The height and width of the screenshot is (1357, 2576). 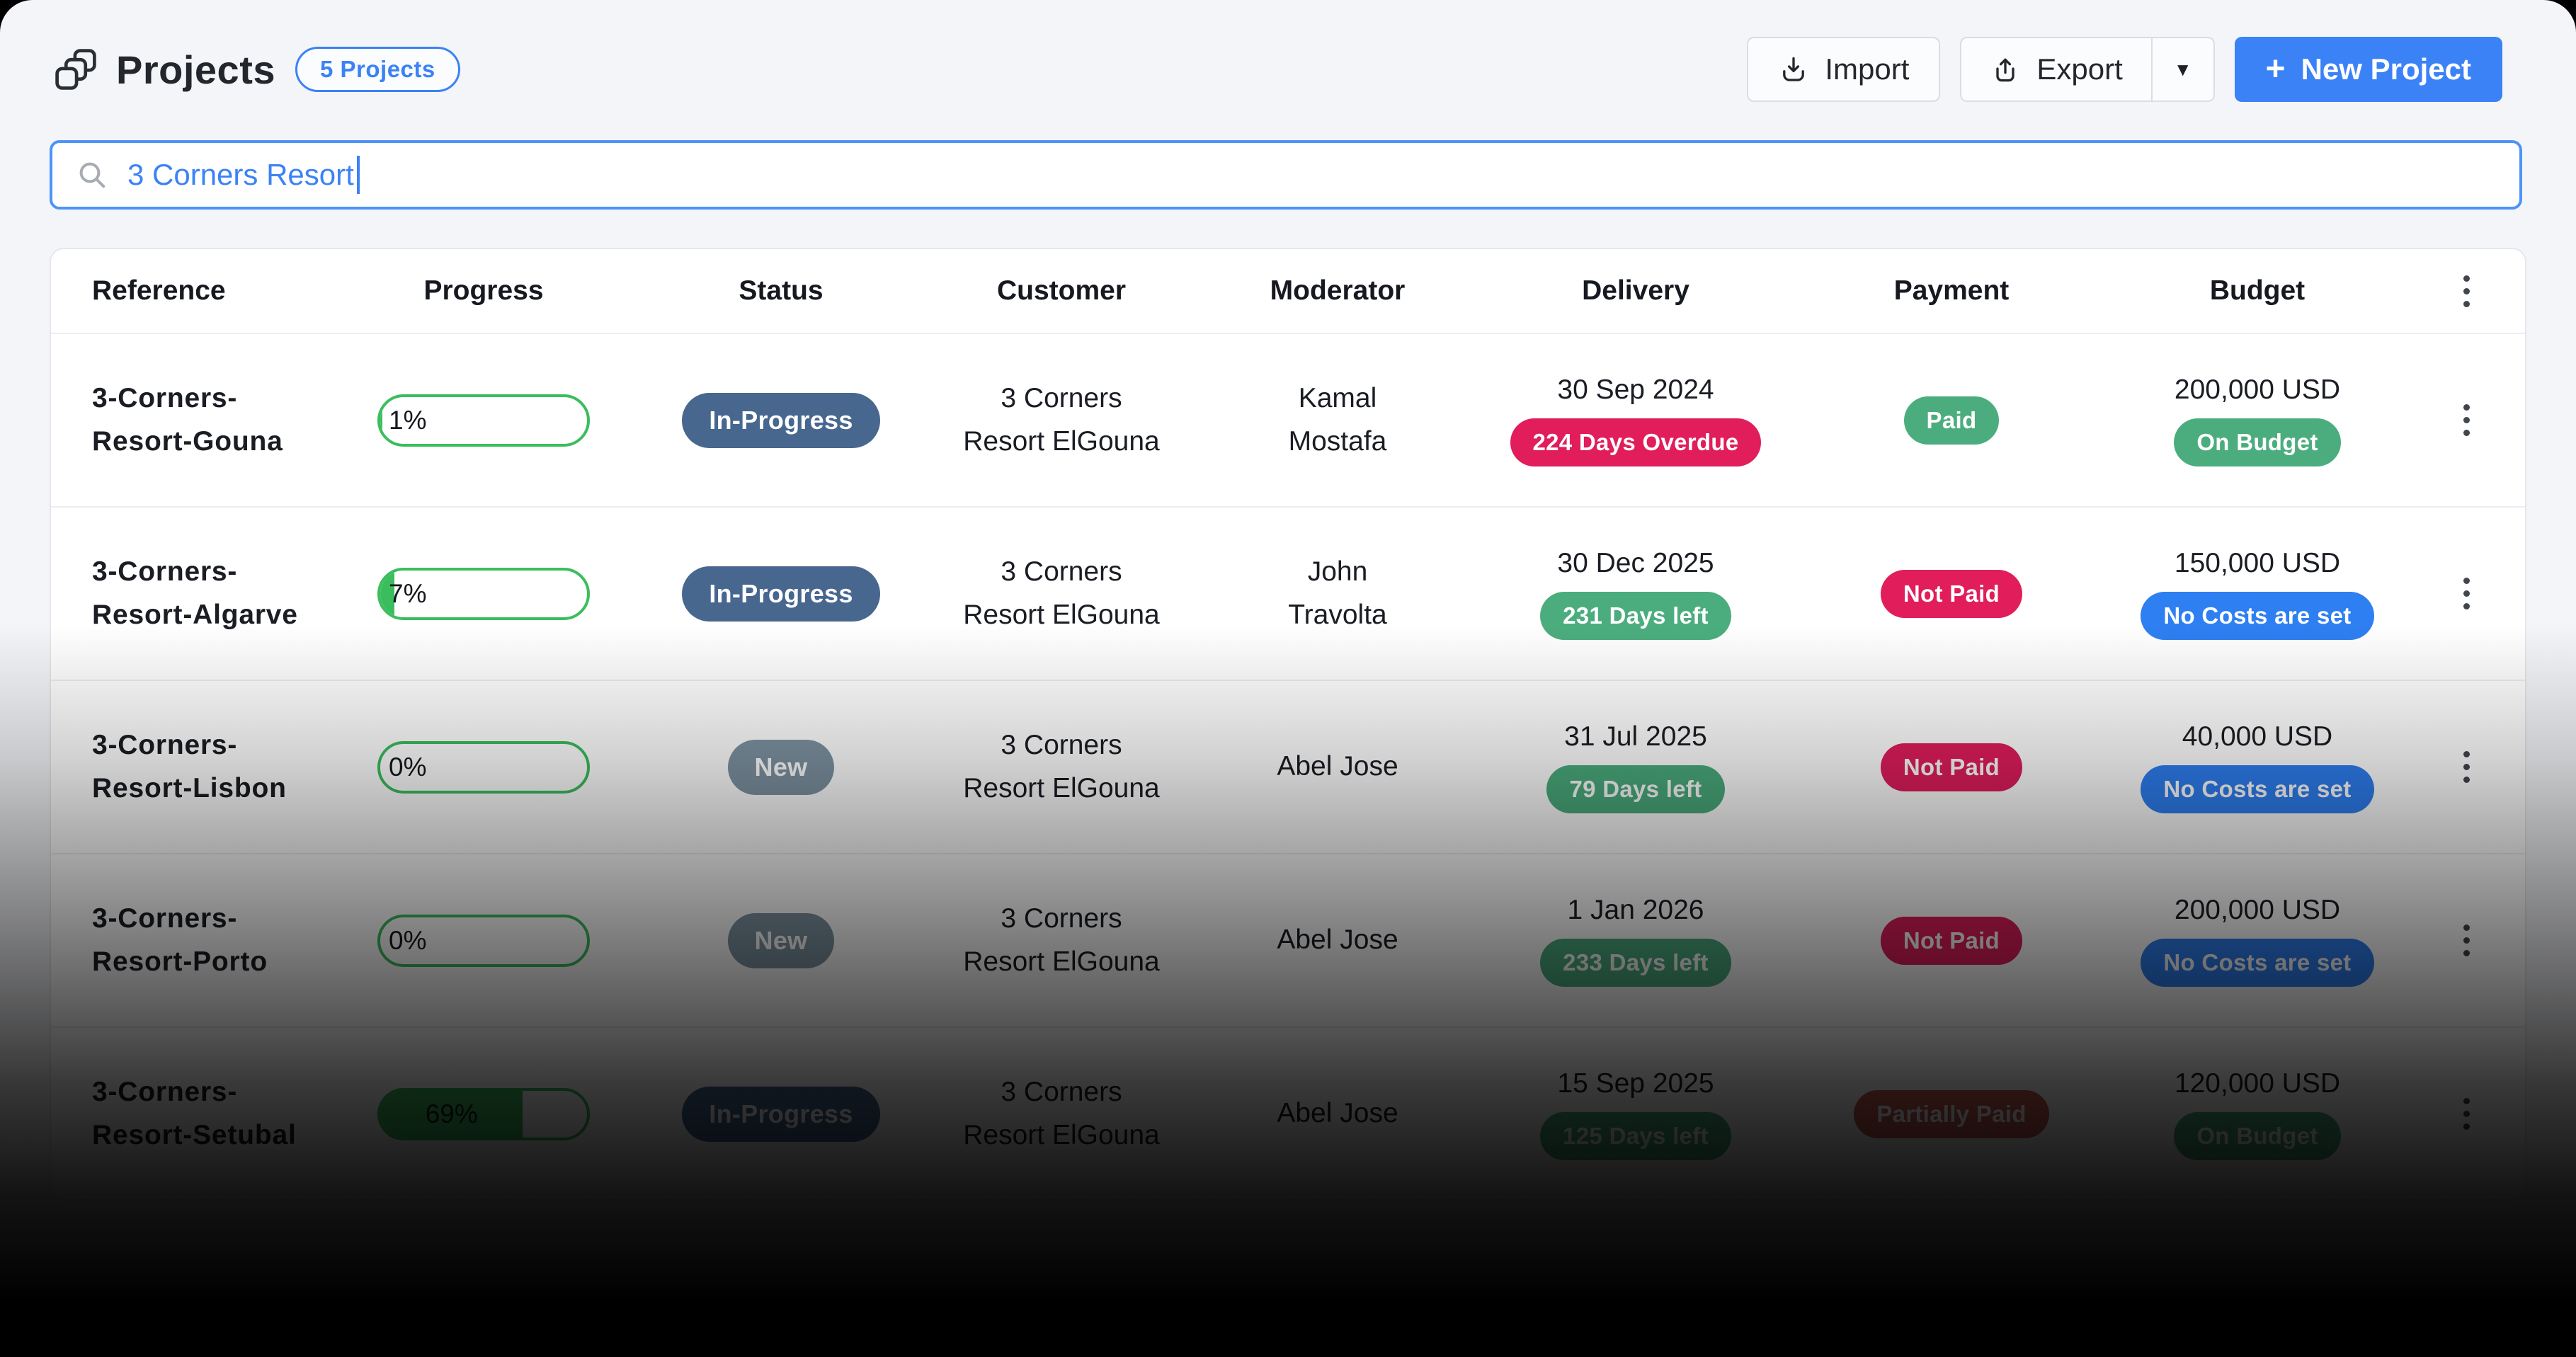 What do you see at coordinates (1337, 593) in the screenshot?
I see `moderator-cell: John Travolta` at bounding box center [1337, 593].